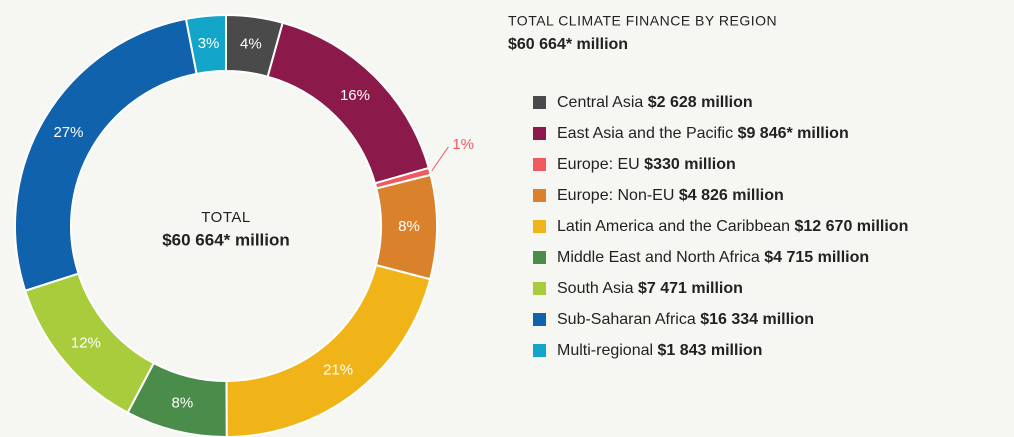 This screenshot has height=437, width=1014. Describe the element at coordinates (600, 102) in the screenshot. I see `legend-label: Central Asia` at that location.